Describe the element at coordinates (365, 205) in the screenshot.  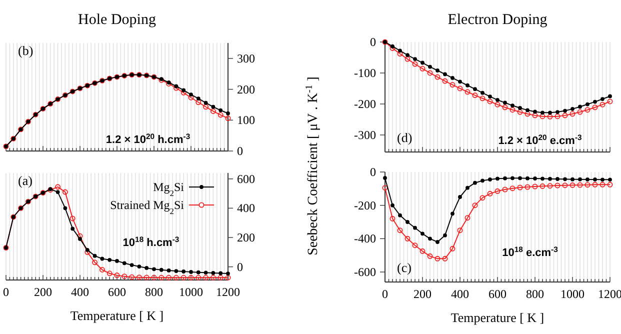
I see `y-tick-label: -200` at that location.